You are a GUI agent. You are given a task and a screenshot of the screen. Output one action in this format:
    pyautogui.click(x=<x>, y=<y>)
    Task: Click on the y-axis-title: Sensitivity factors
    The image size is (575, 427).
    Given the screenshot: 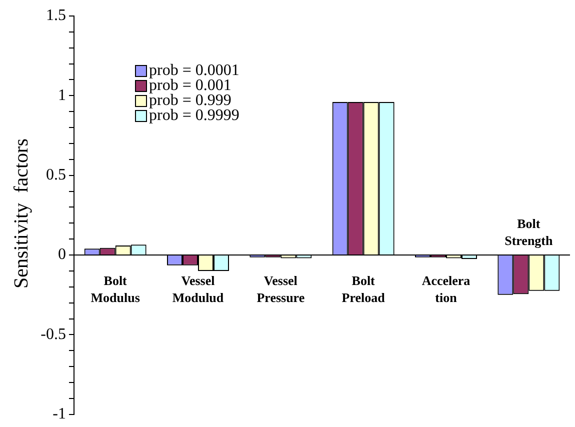 What is the action you would take?
    pyautogui.click(x=22, y=213)
    